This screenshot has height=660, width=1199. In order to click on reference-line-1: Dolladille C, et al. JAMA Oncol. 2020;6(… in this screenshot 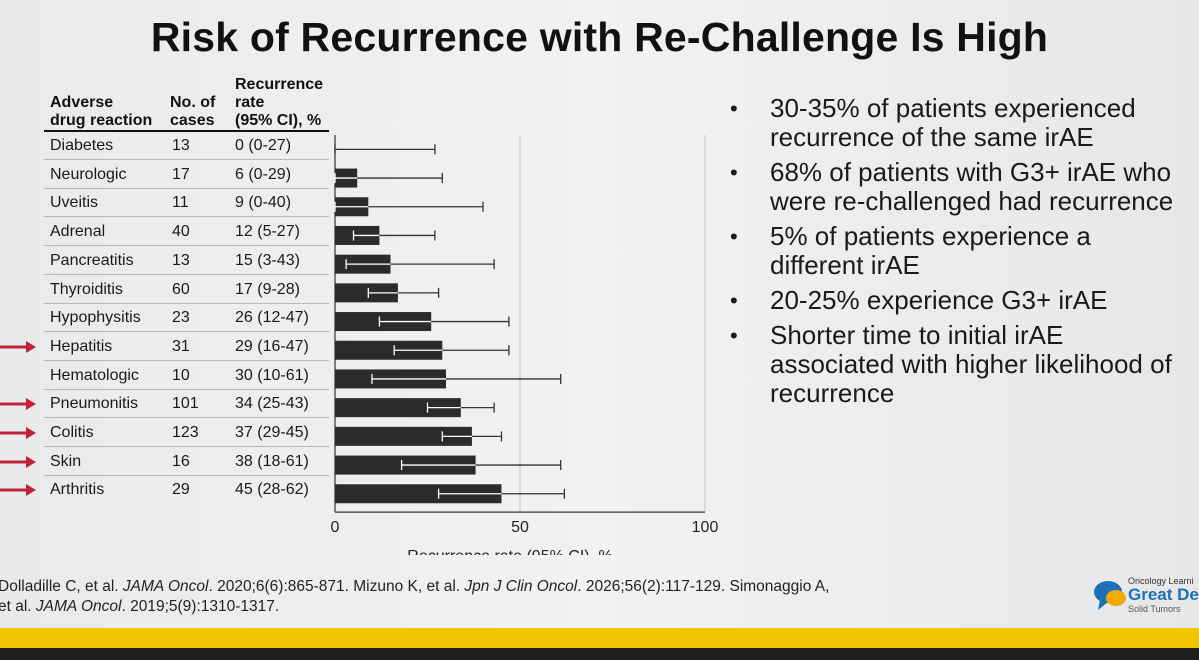, I will do `click(534, 587)`.